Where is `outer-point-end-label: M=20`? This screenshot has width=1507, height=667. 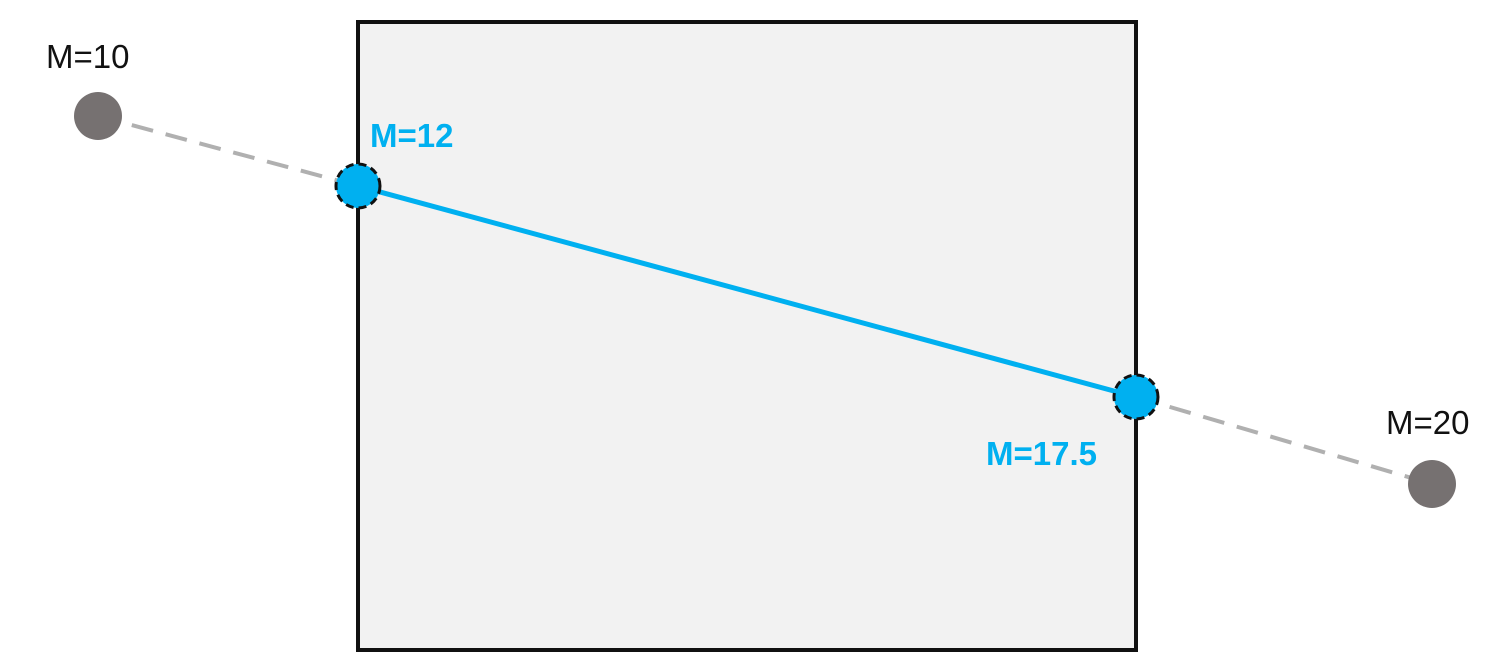
outer-point-end-label: M=20 is located at coordinates (1427, 422).